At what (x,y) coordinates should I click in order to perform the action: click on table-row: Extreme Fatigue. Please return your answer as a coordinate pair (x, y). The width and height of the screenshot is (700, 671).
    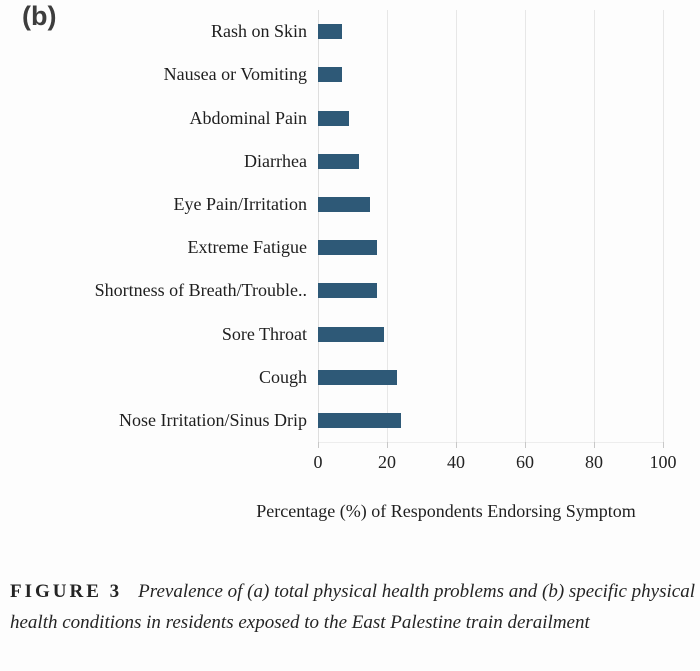
    Looking at the image, I should click on (350, 247).